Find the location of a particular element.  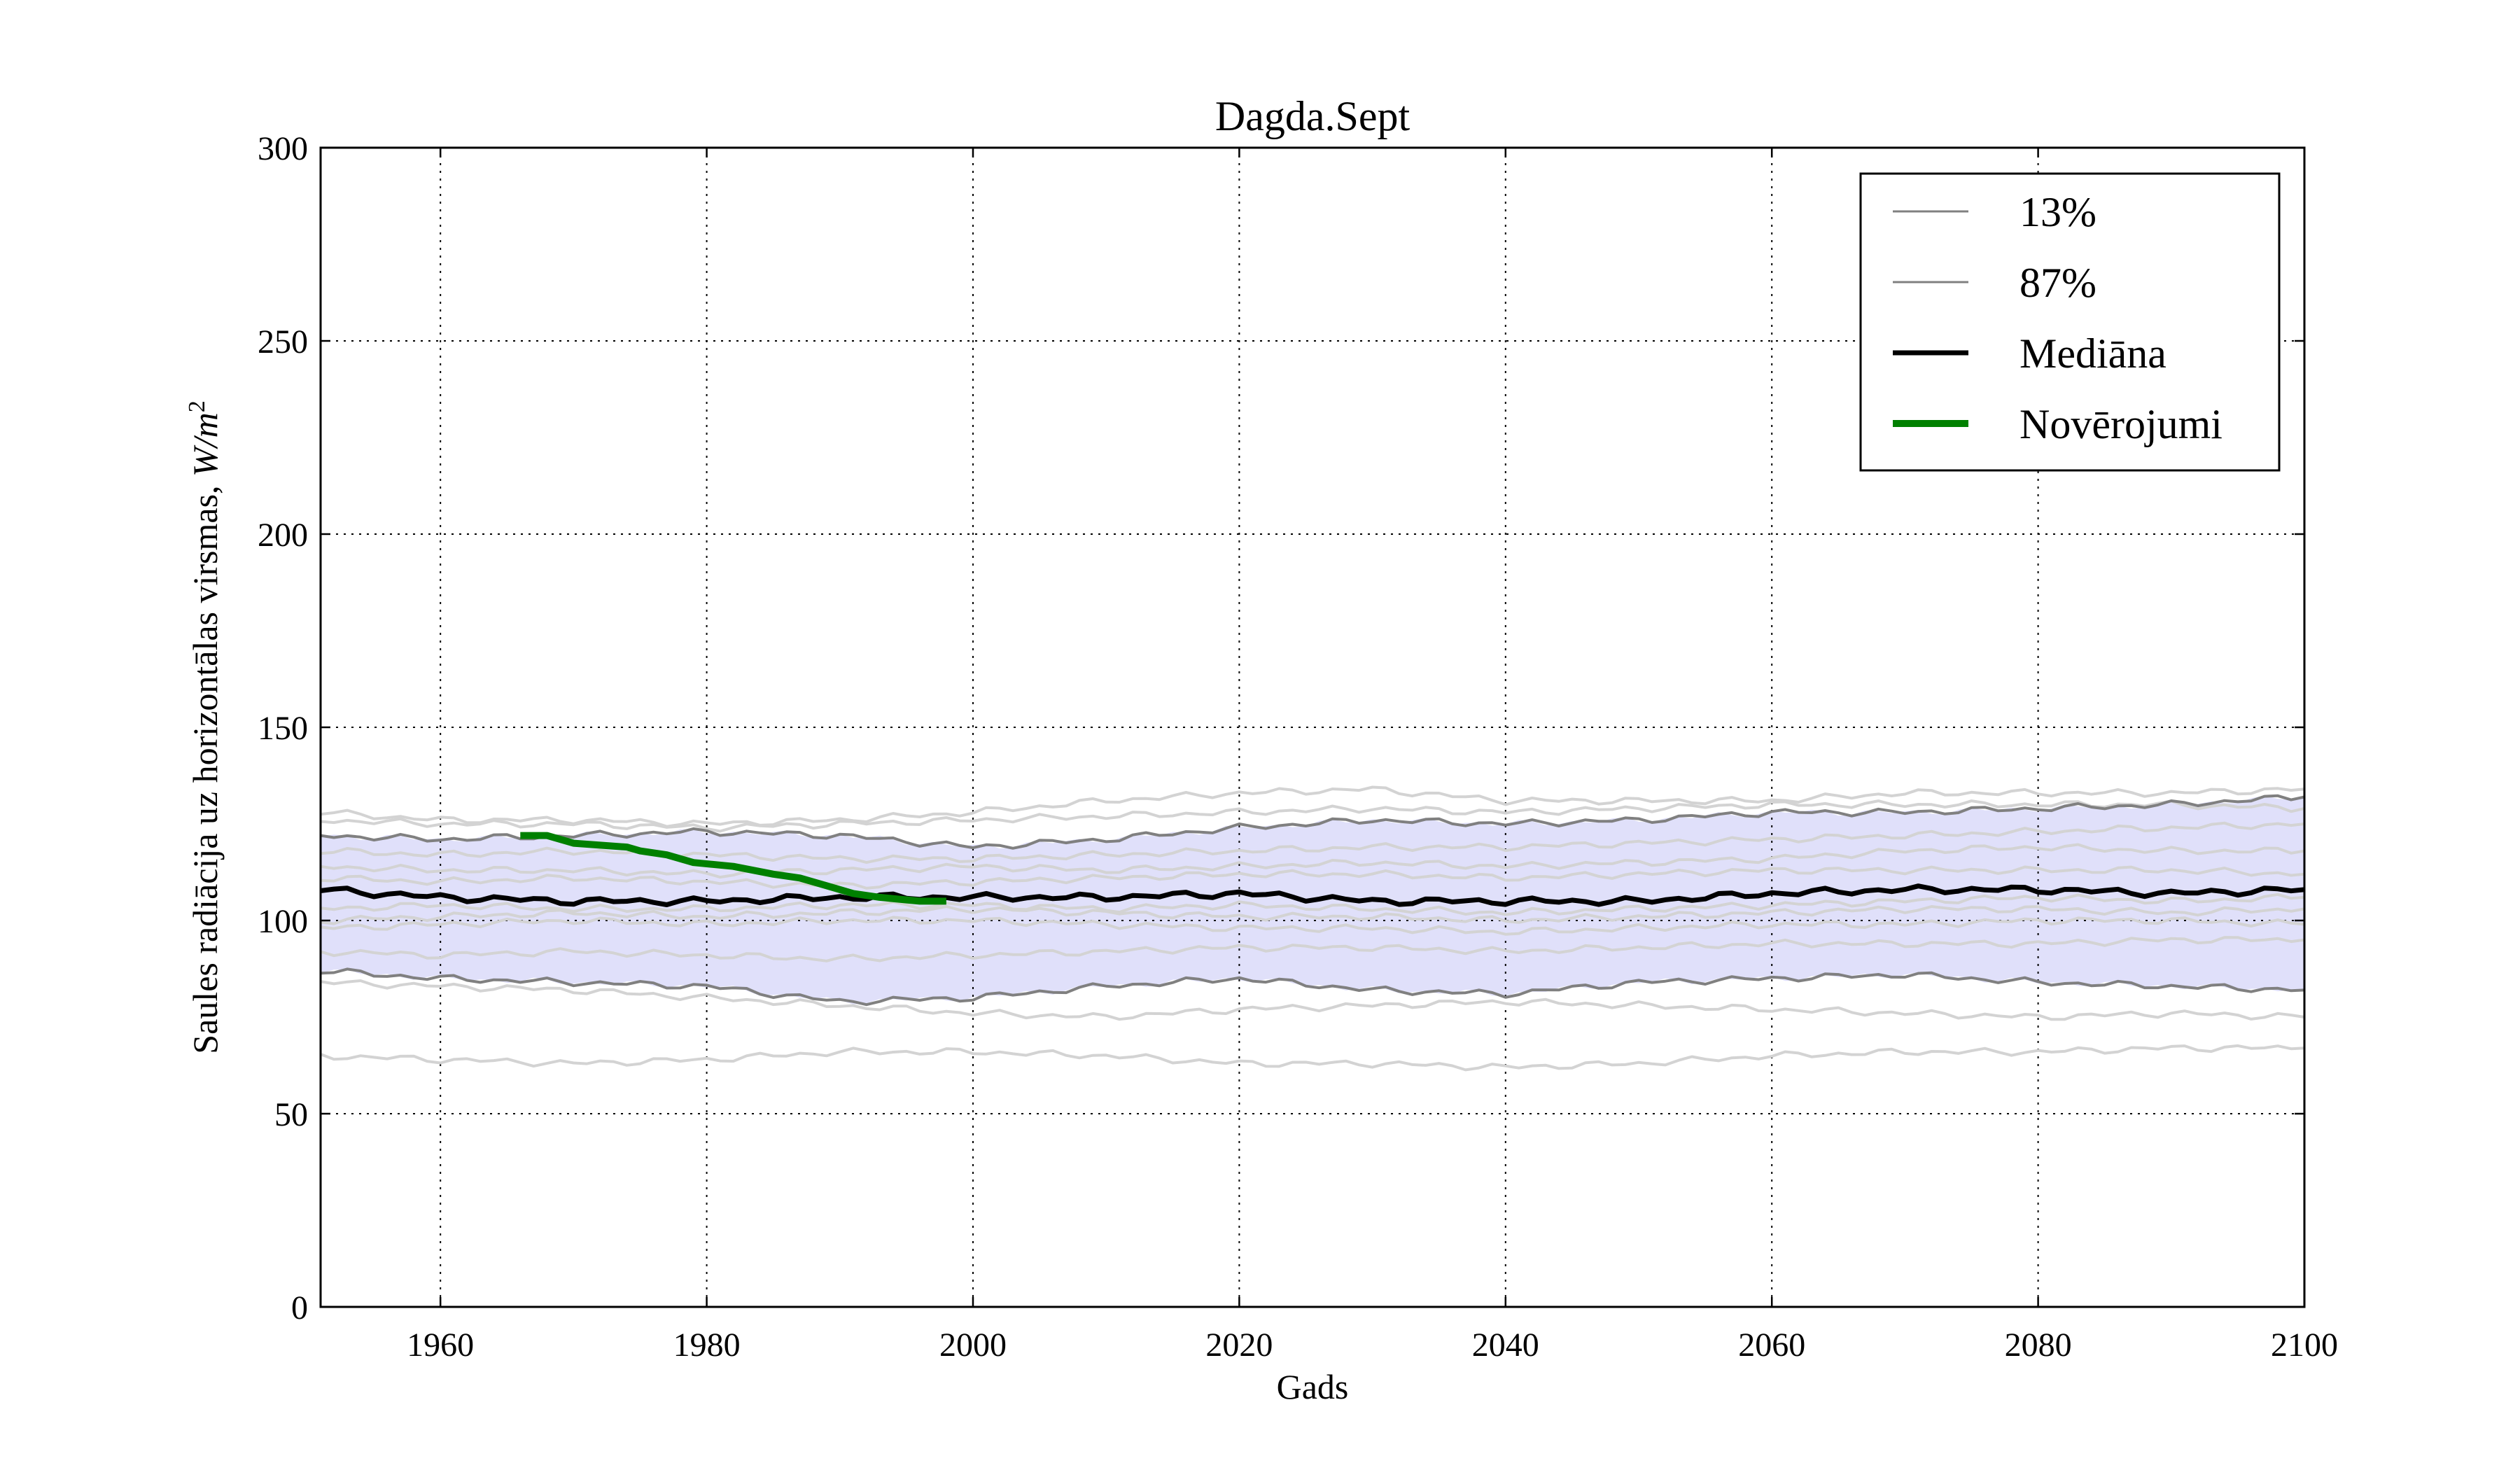

y-axis-unit-w: W is located at coordinates (205, 460).